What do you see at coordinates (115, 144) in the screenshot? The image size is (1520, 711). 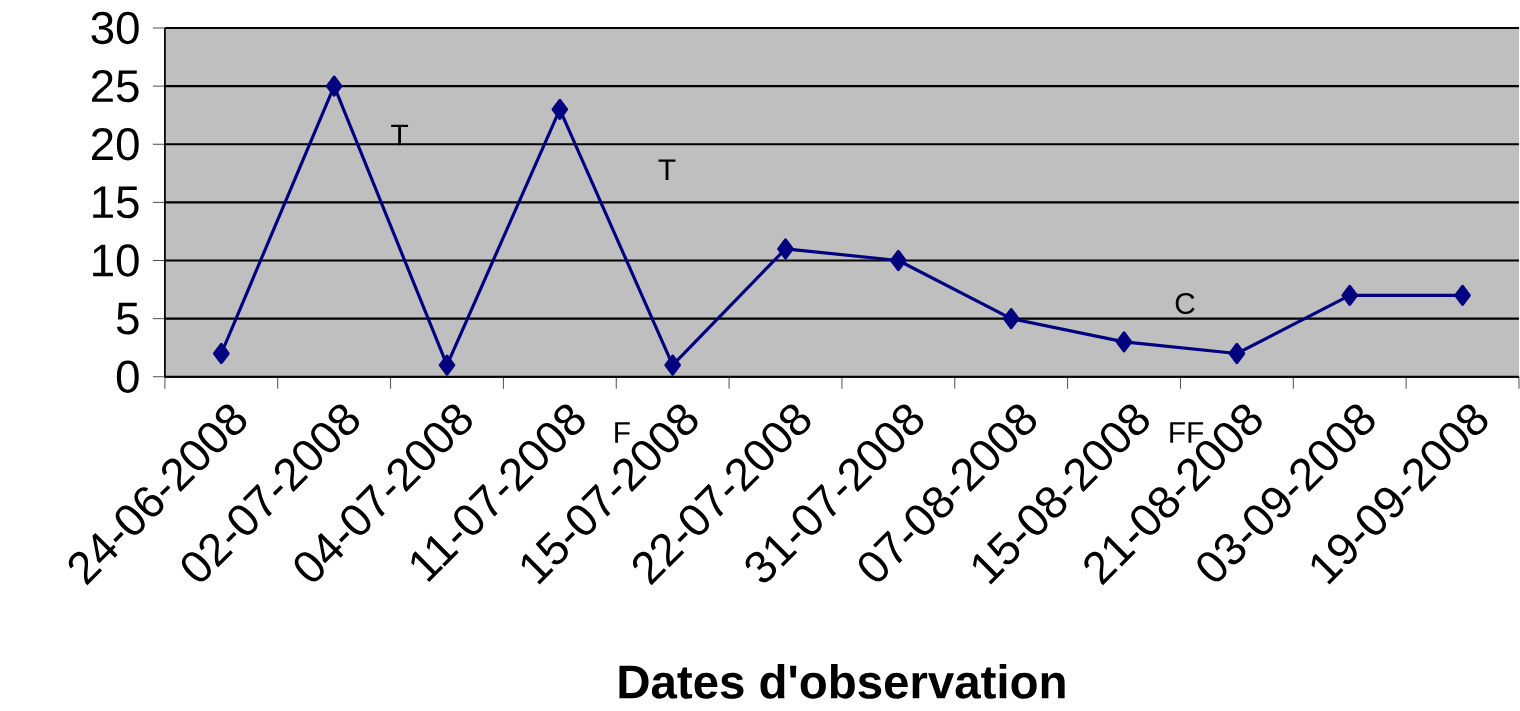 I see `y-tick-label: 20` at bounding box center [115, 144].